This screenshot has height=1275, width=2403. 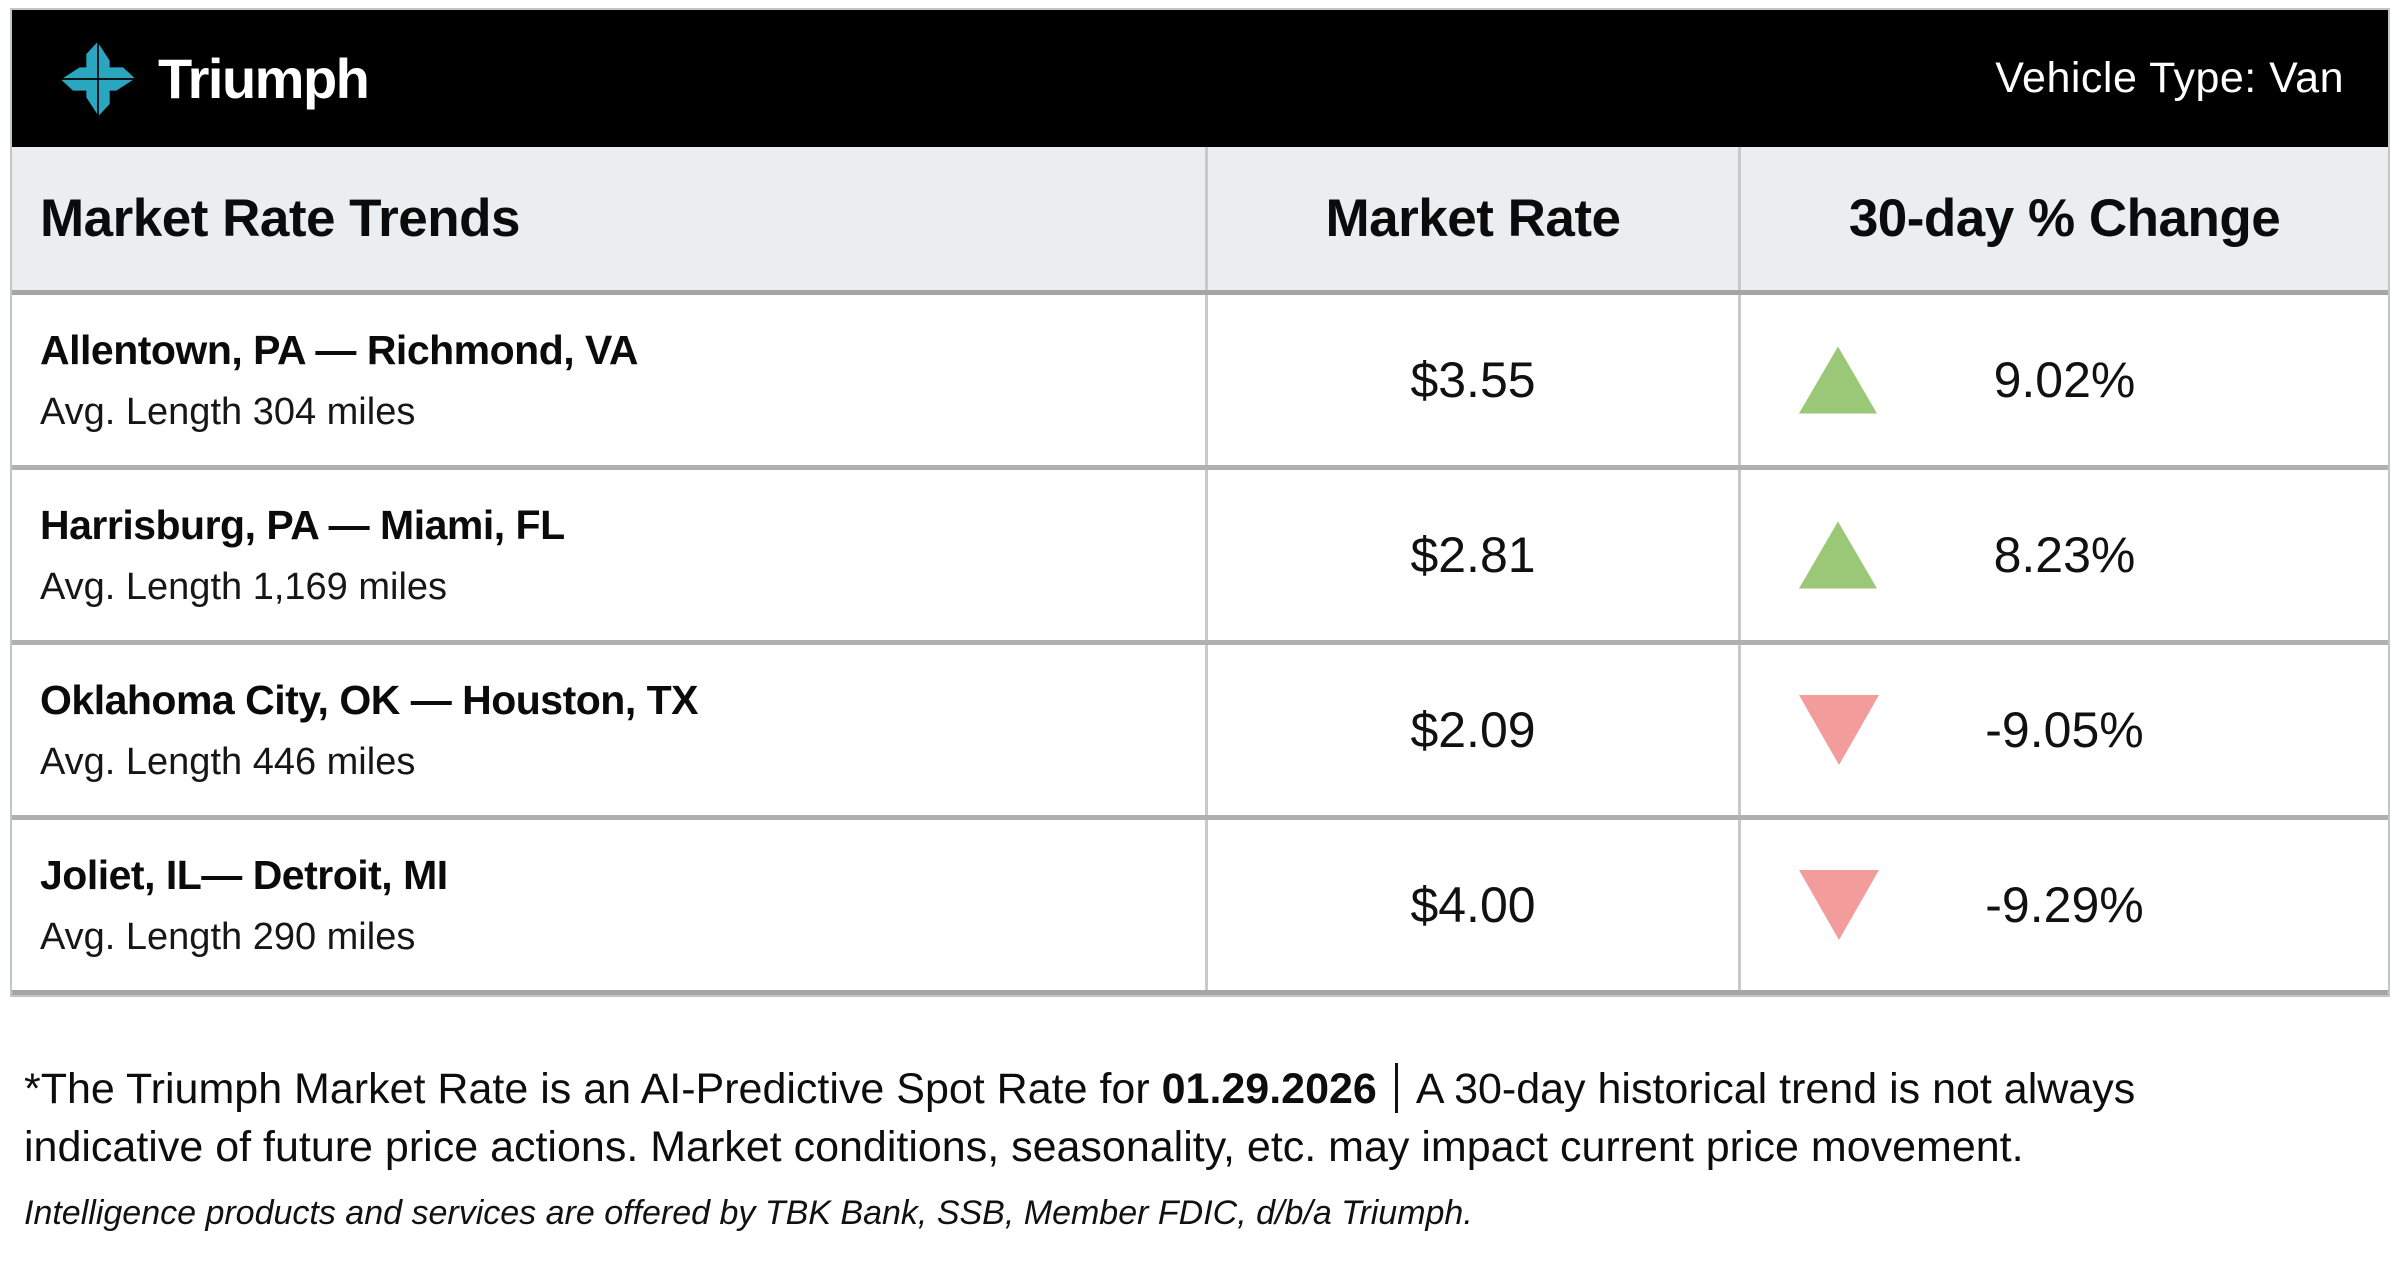 What do you see at coordinates (264, 78) in the screenshot?
I see `brand-name: Triumph` at bounding box center [264, 78].